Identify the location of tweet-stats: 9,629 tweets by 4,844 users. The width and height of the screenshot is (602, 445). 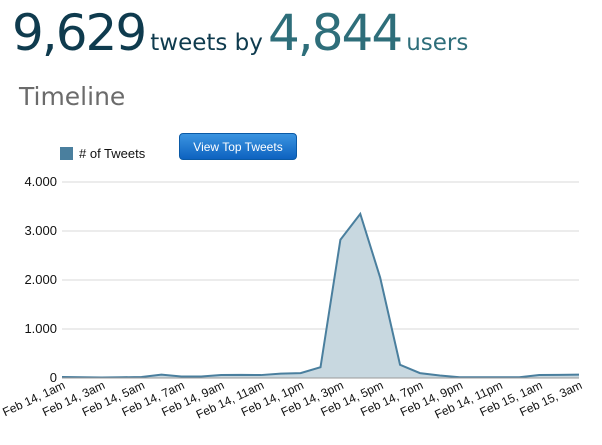
(240, 33).